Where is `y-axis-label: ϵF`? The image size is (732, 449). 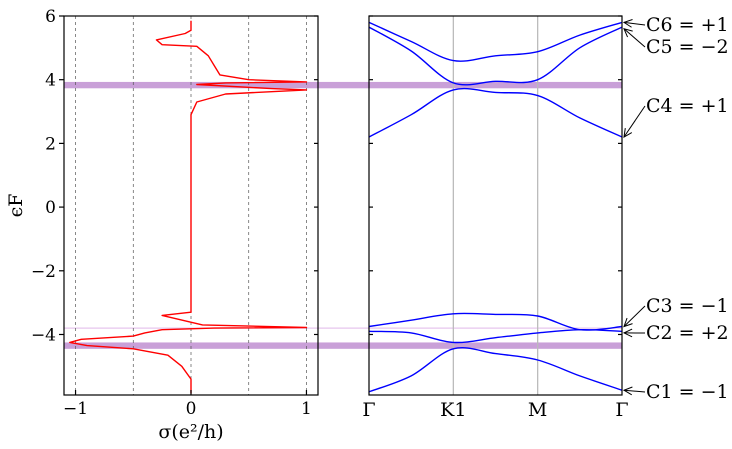
y-axis-label: ϵF is located at coordinates (16, 206).